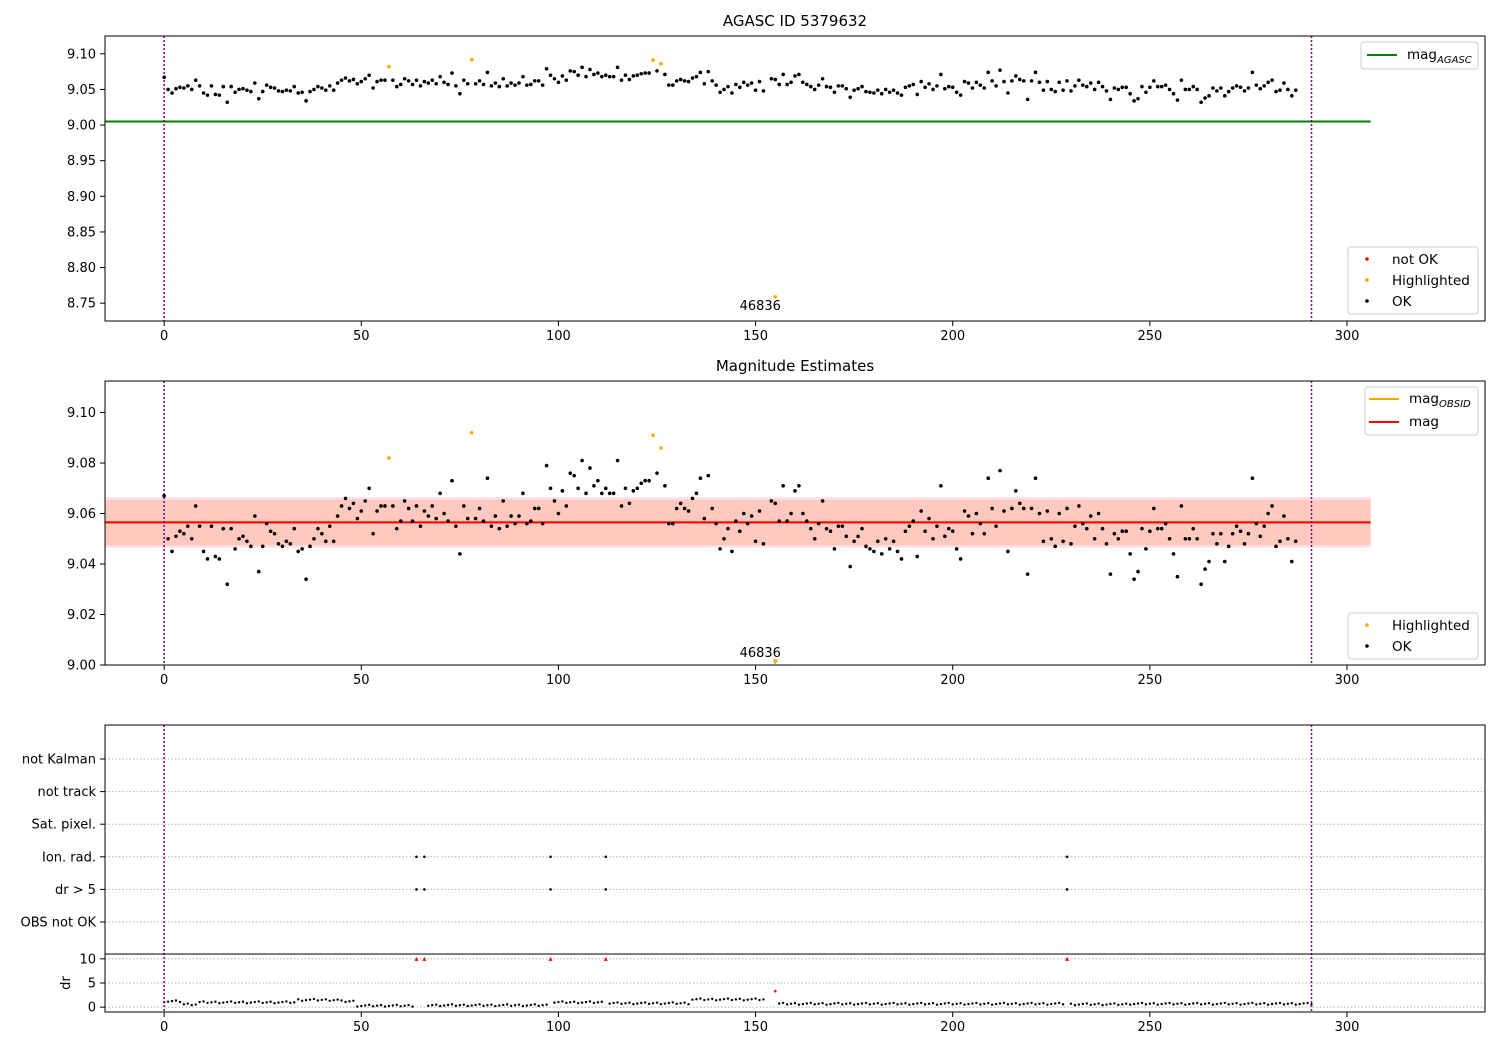 This screenshot has height=1050, width=1500. What do you see at coordinates (1367, 646) in the screenshot?
I see `mag-legend-marker` at bounding box center [1367, 646].